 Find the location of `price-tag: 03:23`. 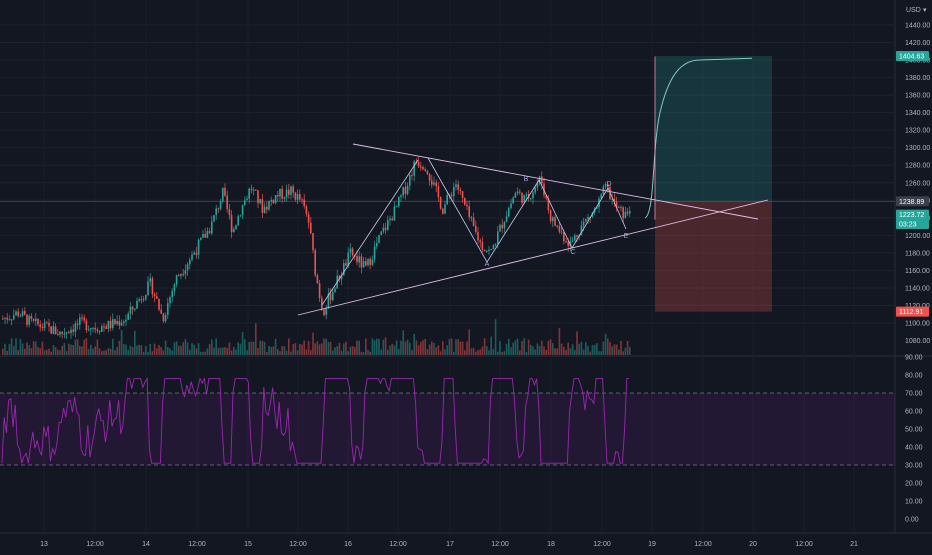

price-tag: 03:23 is located at coordinates (912, 223).